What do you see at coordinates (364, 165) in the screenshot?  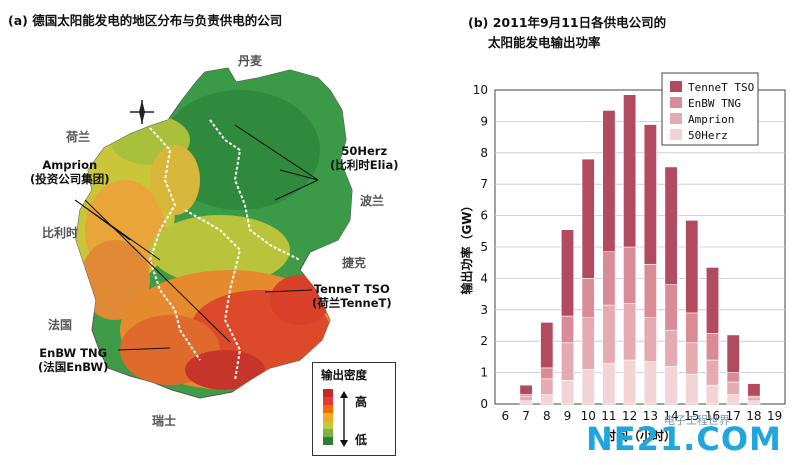 I see `company-50herz-sub: (比利时Elia)` at bounding box center [364, 165].